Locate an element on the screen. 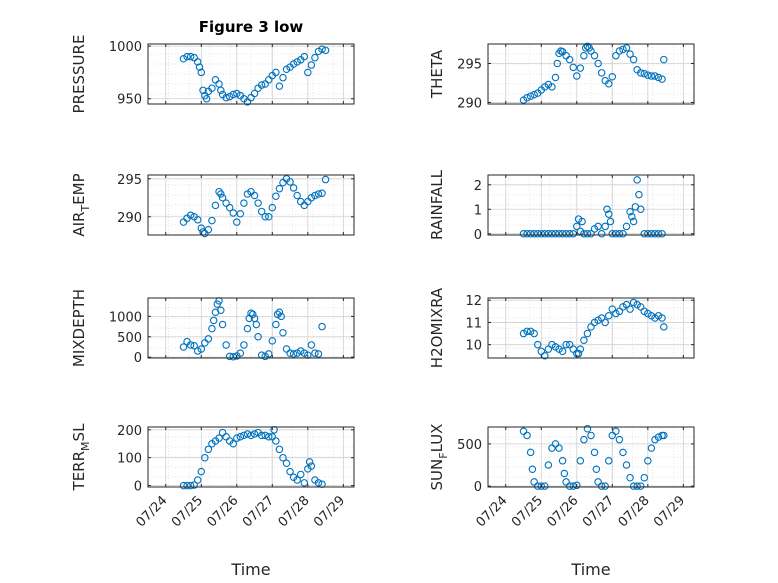 The image size is (778, 583). subplot-6: 10 11 12 H2OMIXRA is located at coordinates (561, 327).